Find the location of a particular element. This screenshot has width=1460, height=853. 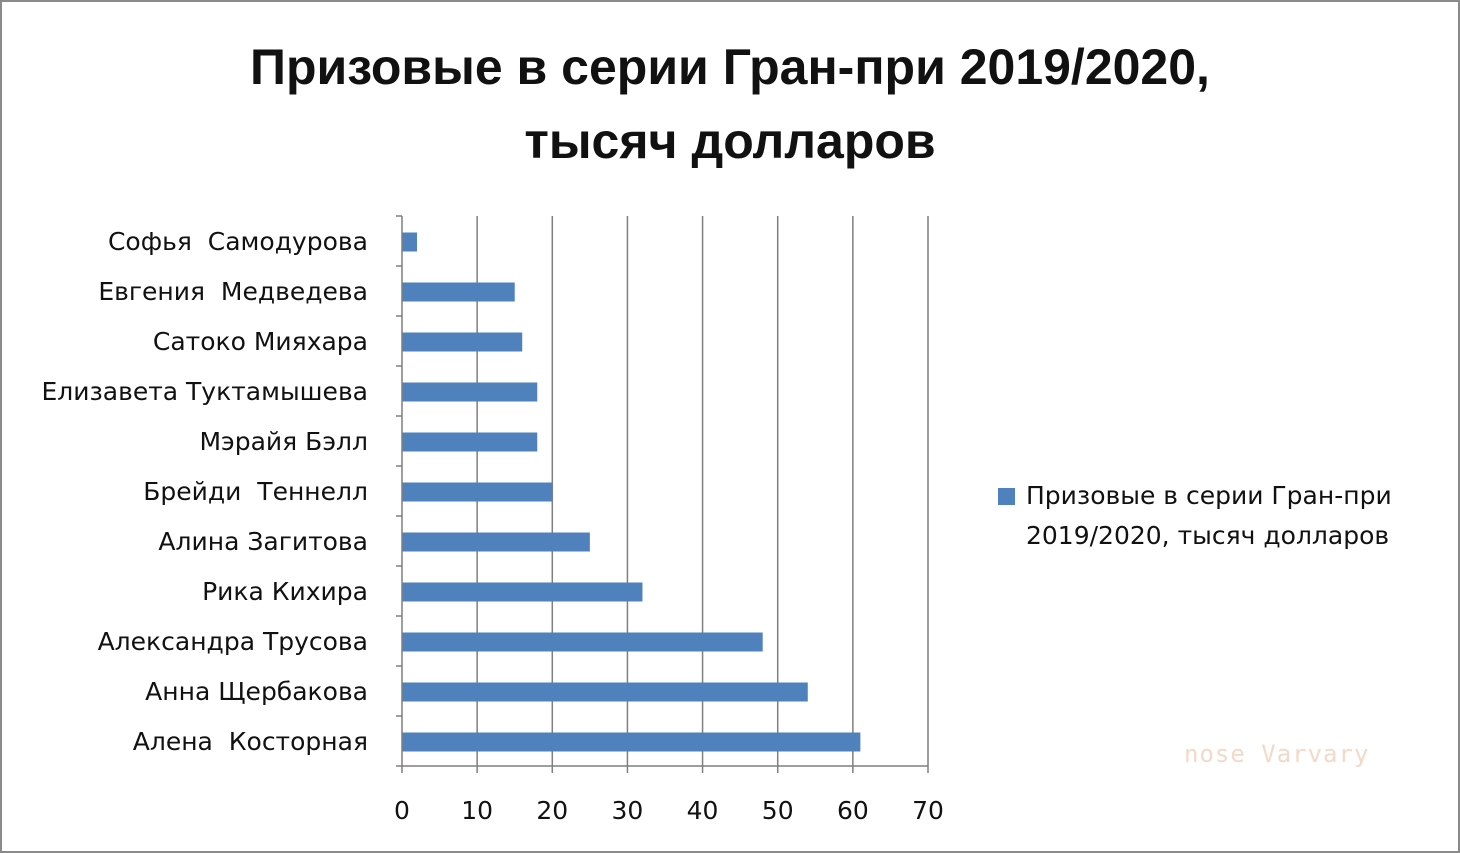

category-label-5: Брейди Теннелл is located at coordinates (255, 491).